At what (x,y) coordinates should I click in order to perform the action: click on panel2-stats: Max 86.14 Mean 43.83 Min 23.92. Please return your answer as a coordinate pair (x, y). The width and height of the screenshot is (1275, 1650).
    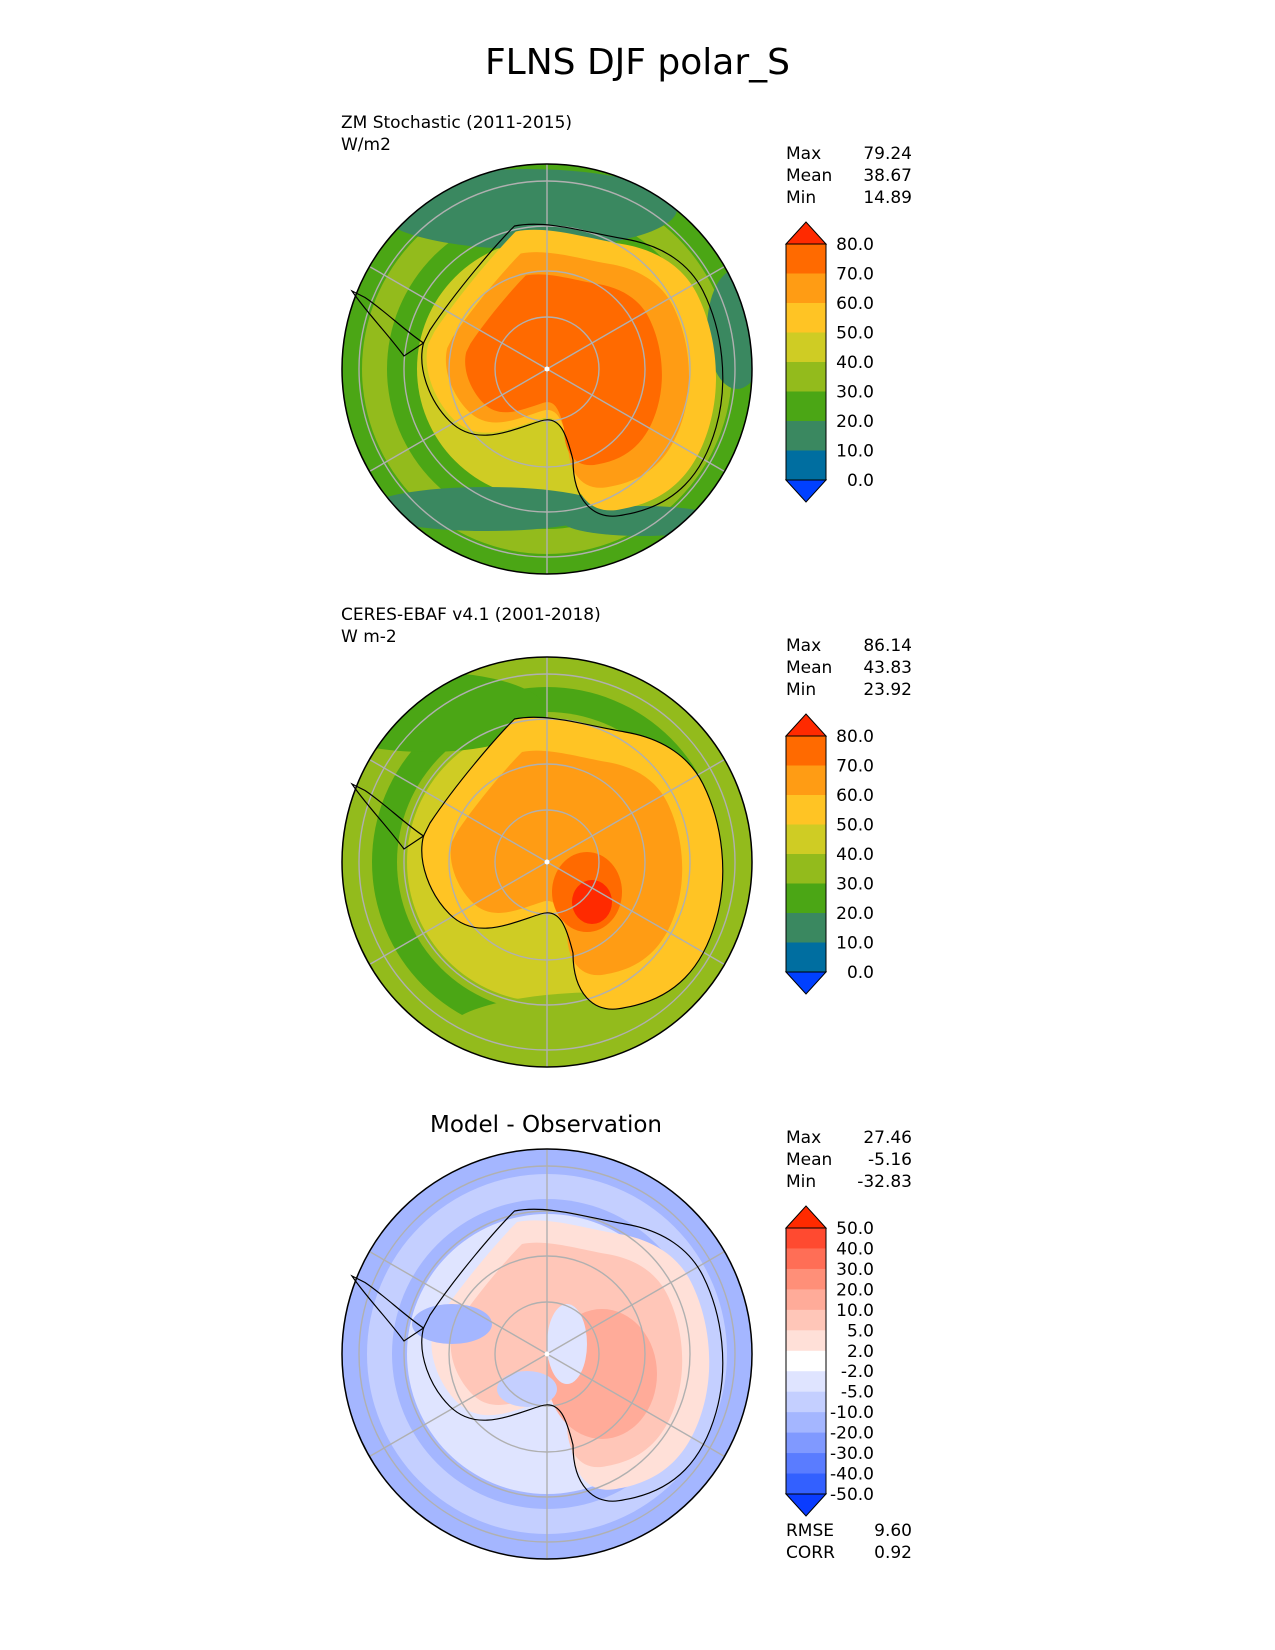
    Looking at the image, I should click on (849, 668).